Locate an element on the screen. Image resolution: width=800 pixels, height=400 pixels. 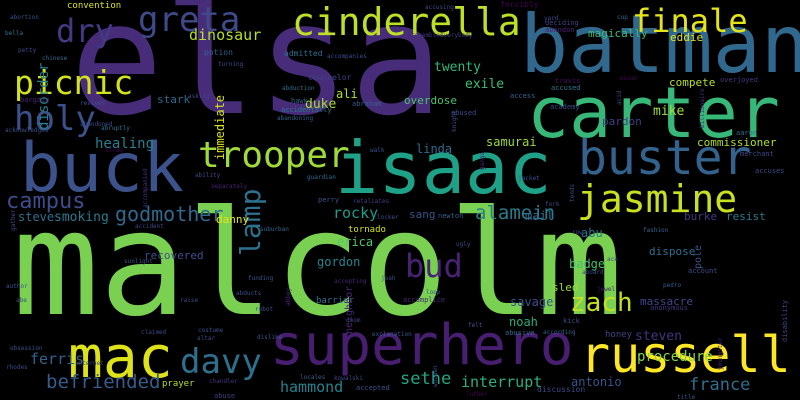
word: dislike is located at coordinates (270, 337).